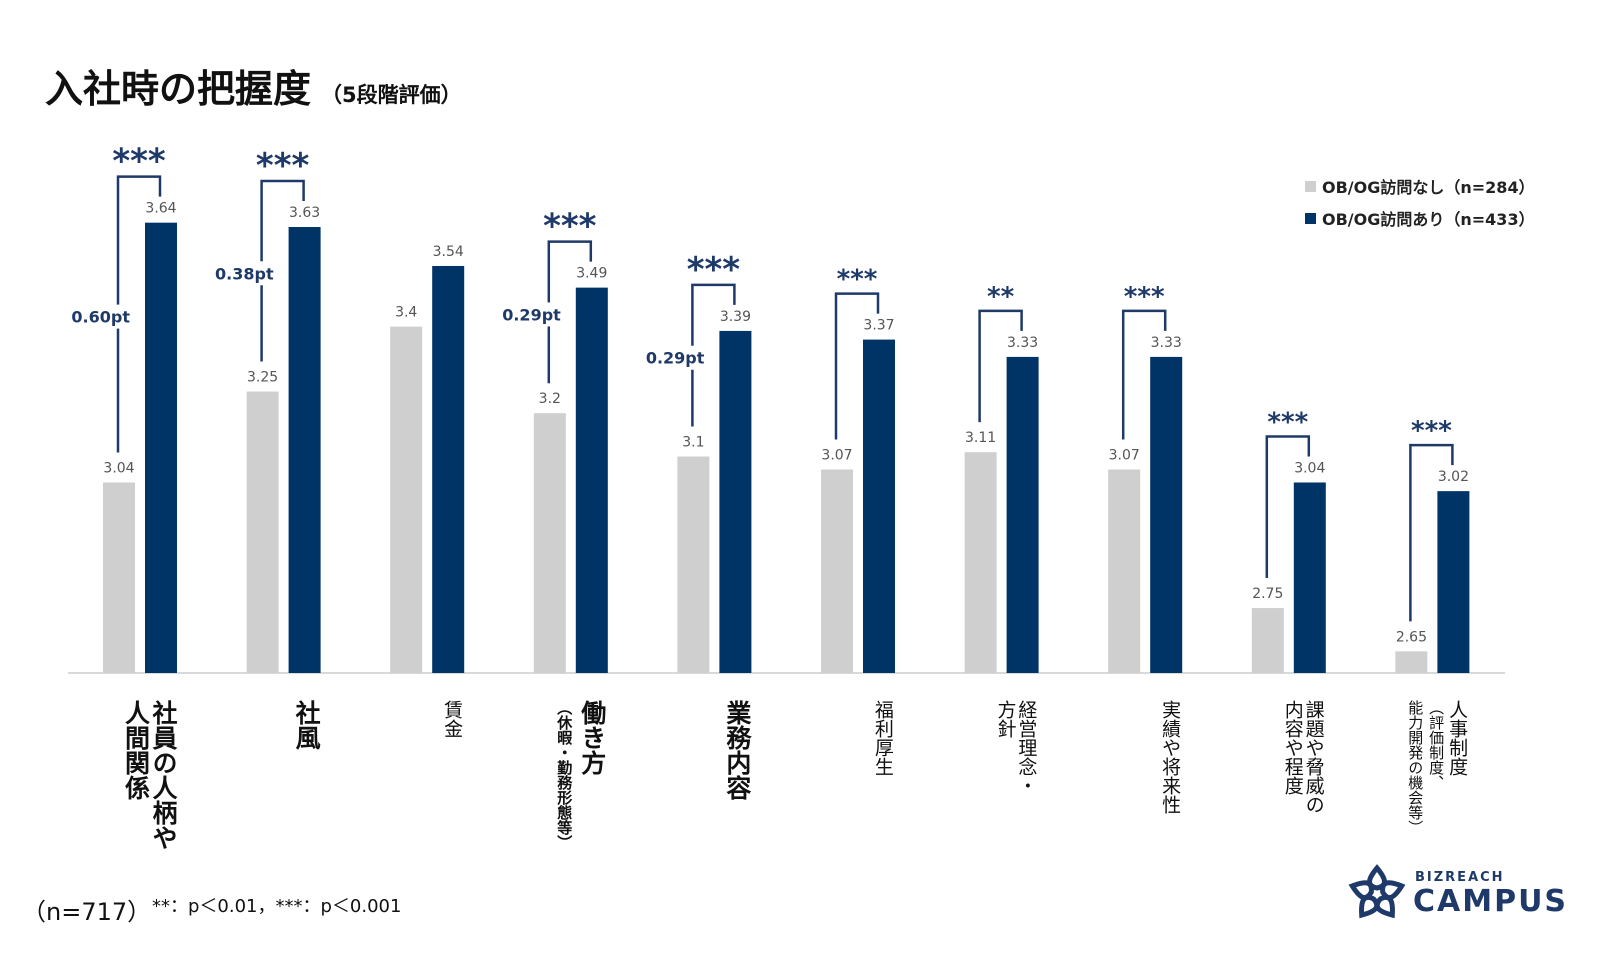 The width and height of the screenshot is (1600, 961). Describe the element at coordinates (1411, 637) in the screenshot. I see `data-label-no-visit: 2.65` at that location.